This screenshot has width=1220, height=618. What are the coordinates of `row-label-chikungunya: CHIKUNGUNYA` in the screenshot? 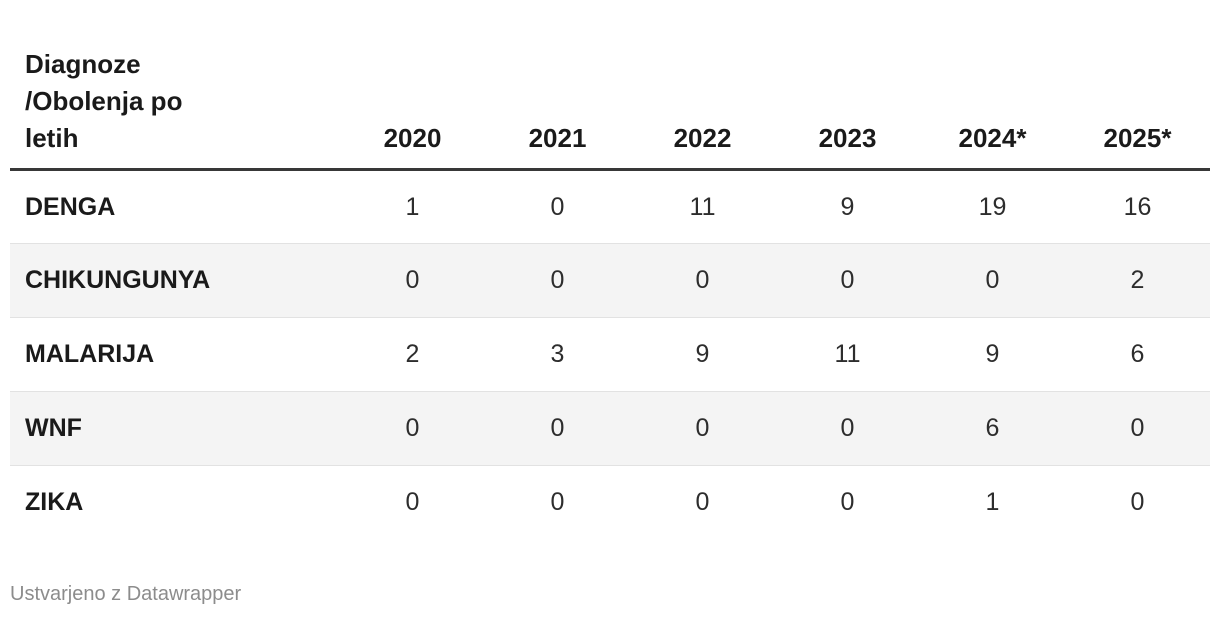 It's located at (118, 280).